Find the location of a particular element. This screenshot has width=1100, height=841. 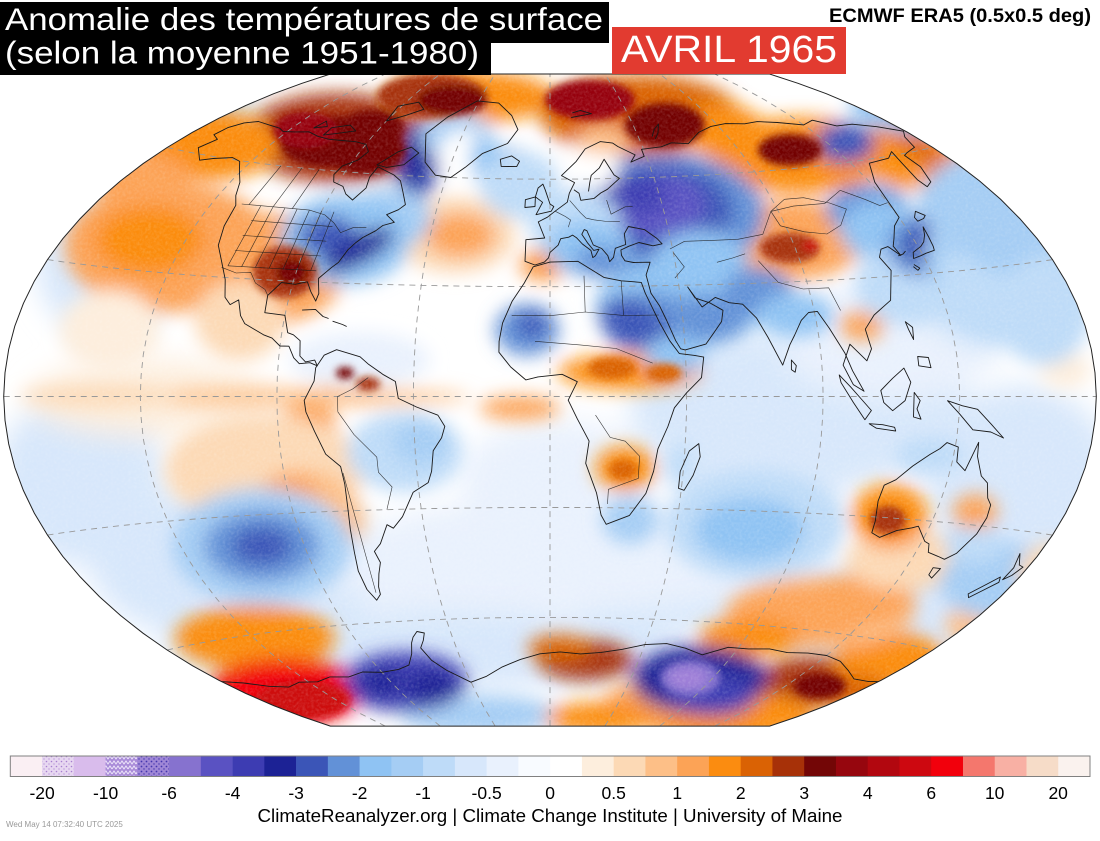

svg-text: -0.5 is located at coordinates (487, 793).